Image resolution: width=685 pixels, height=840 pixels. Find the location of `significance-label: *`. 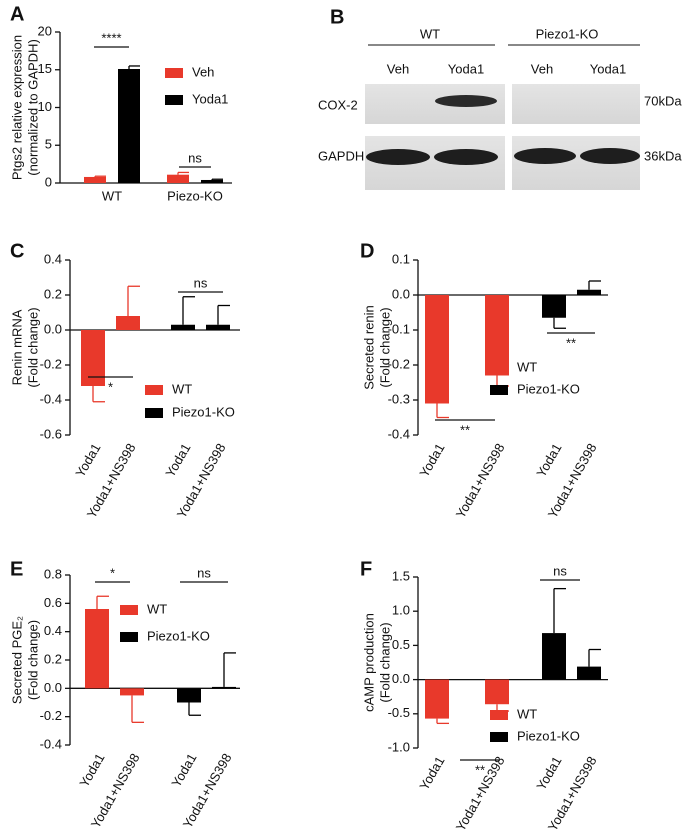

significance-label: * is located at coordinates (112, 572).